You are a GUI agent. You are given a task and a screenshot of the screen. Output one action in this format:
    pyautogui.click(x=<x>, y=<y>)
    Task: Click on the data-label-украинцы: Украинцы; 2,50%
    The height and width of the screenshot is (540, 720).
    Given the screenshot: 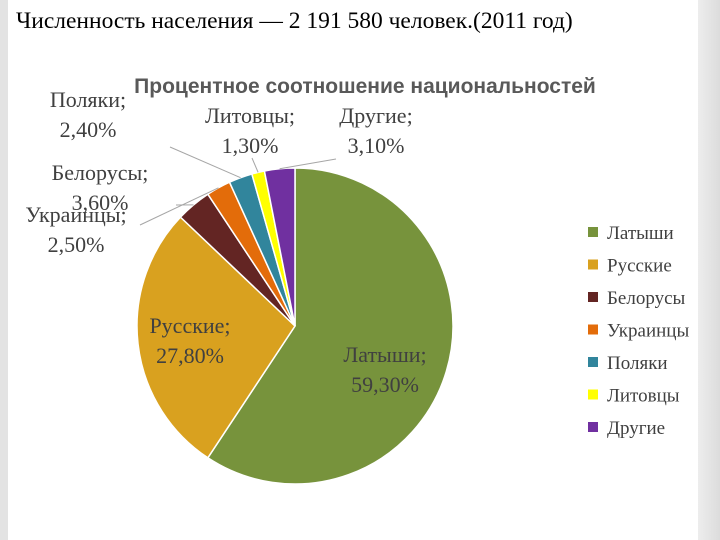 What is the action you would take?
    pyautogui.click(x=75, y=229)
    